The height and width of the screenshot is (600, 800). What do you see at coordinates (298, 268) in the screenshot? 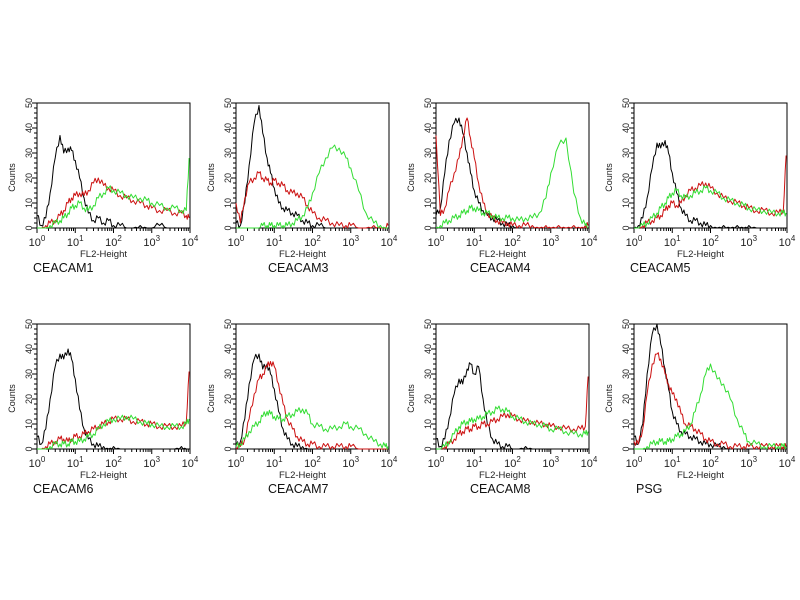
I see `panel-title: CEACAM3` at bounding box center [298, 268].